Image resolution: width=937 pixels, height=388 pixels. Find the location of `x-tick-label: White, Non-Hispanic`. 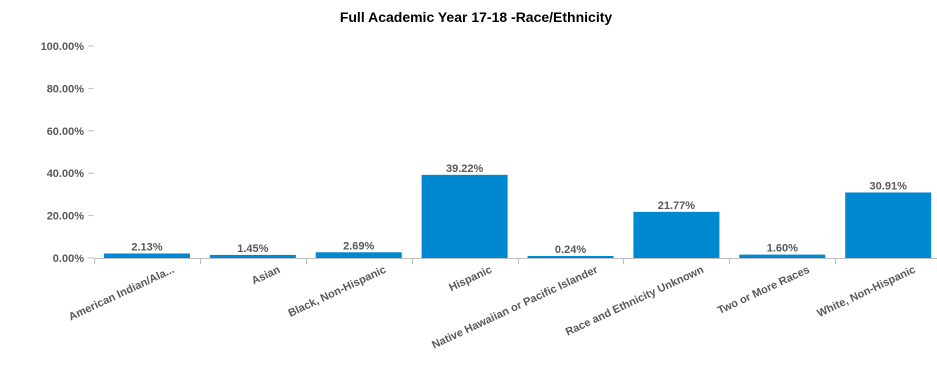

x-tick-label: White, Non-Hispanic is located at coordinates (866, 292).